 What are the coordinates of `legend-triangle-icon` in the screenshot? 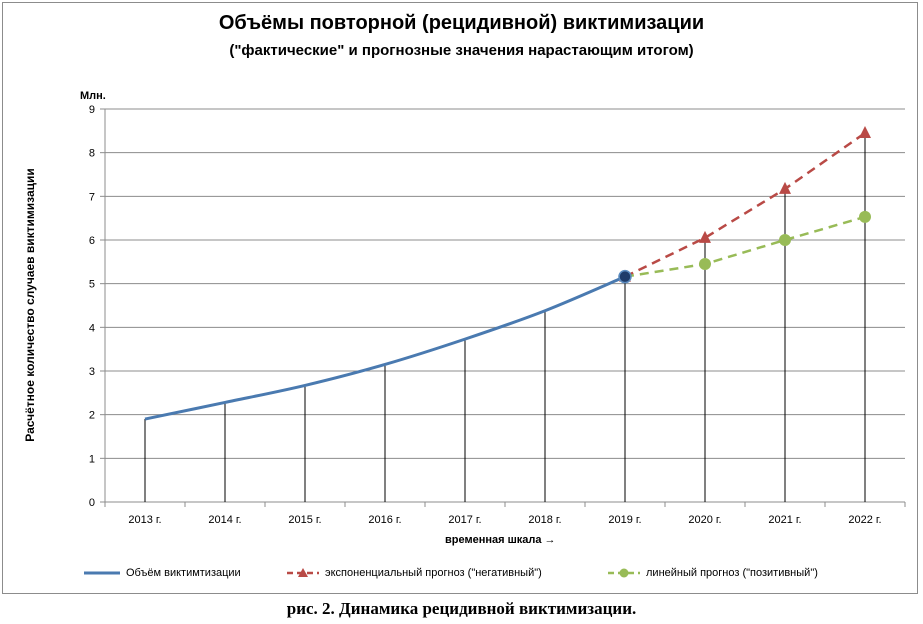 It's located at (303, 572).